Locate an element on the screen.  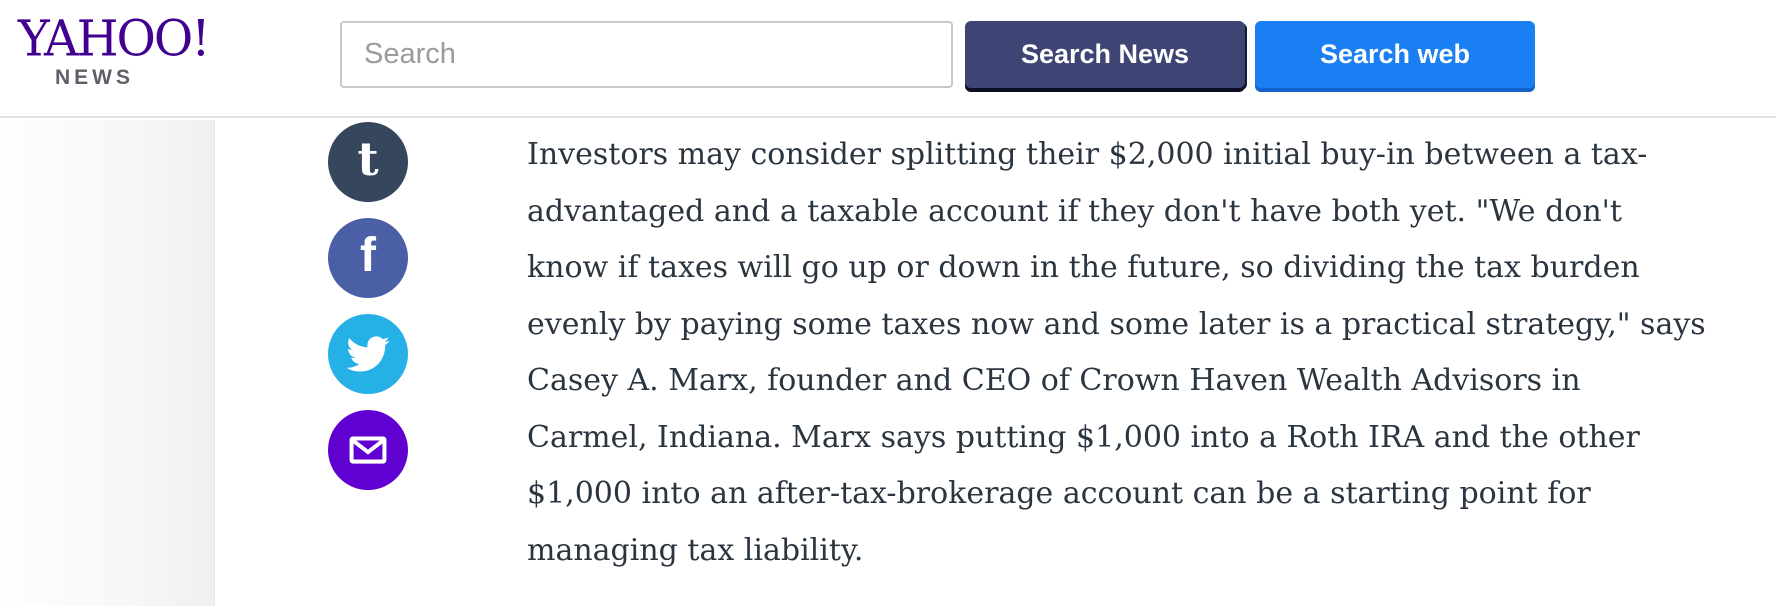
yahoo-news-logo: YAHOO! NEWS is located at coordinates (123, 51).